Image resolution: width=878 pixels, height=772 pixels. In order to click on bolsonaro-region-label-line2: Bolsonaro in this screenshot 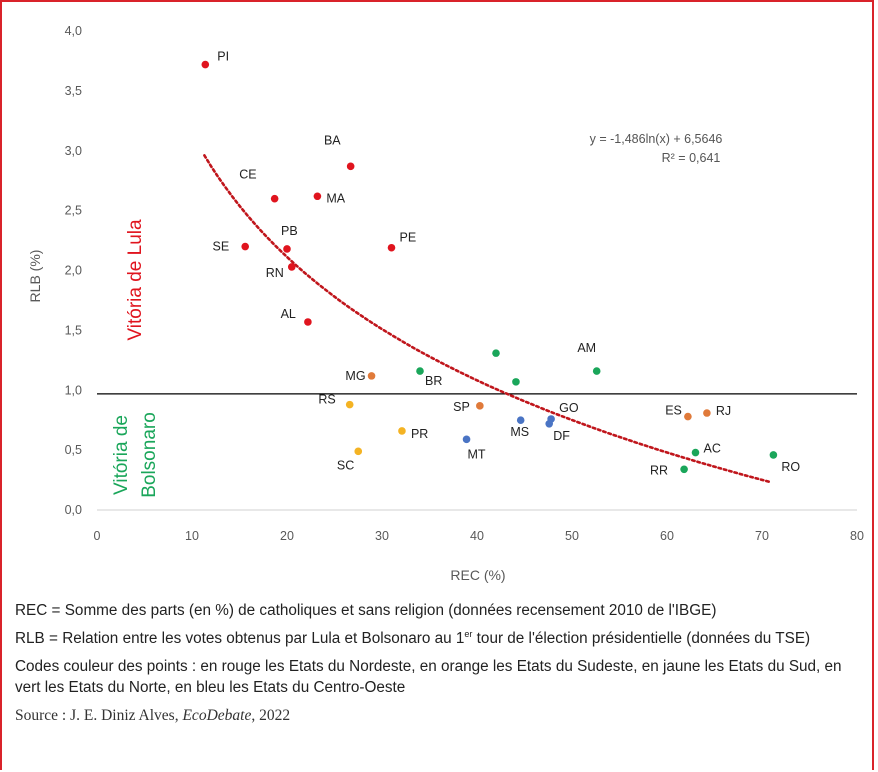, I will do `click(149, 455)`.